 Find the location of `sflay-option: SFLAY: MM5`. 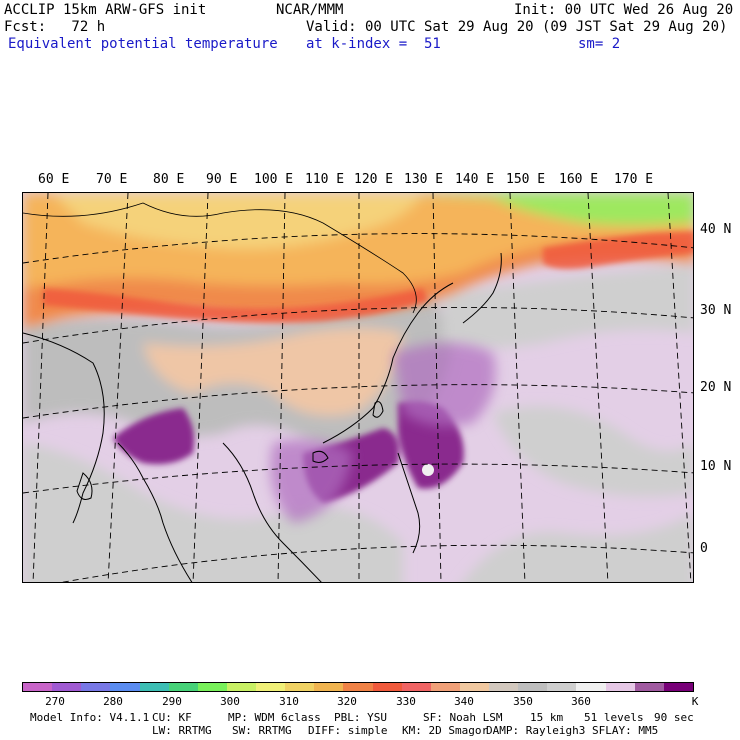

sflay-option: SFLAY: MM5 is located at coordinates (625, 730).